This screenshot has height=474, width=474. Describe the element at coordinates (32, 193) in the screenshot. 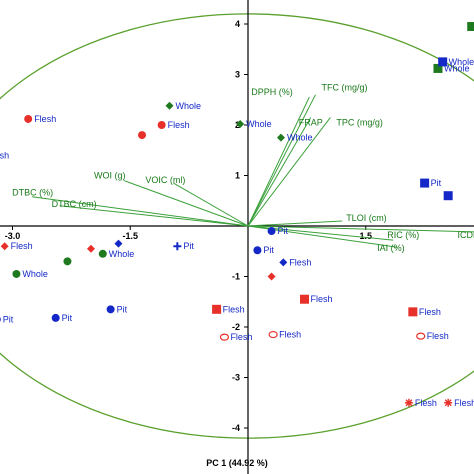

I see `loading-label: DTBC (%)` at that location.